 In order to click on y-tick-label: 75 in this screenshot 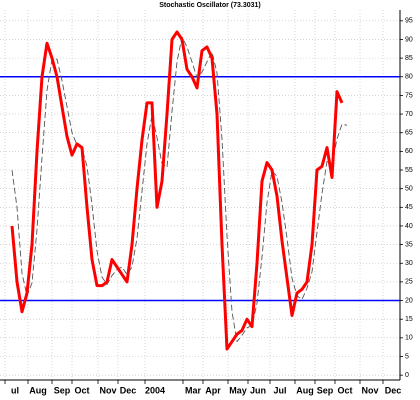, I will do `click(409, 95)`.